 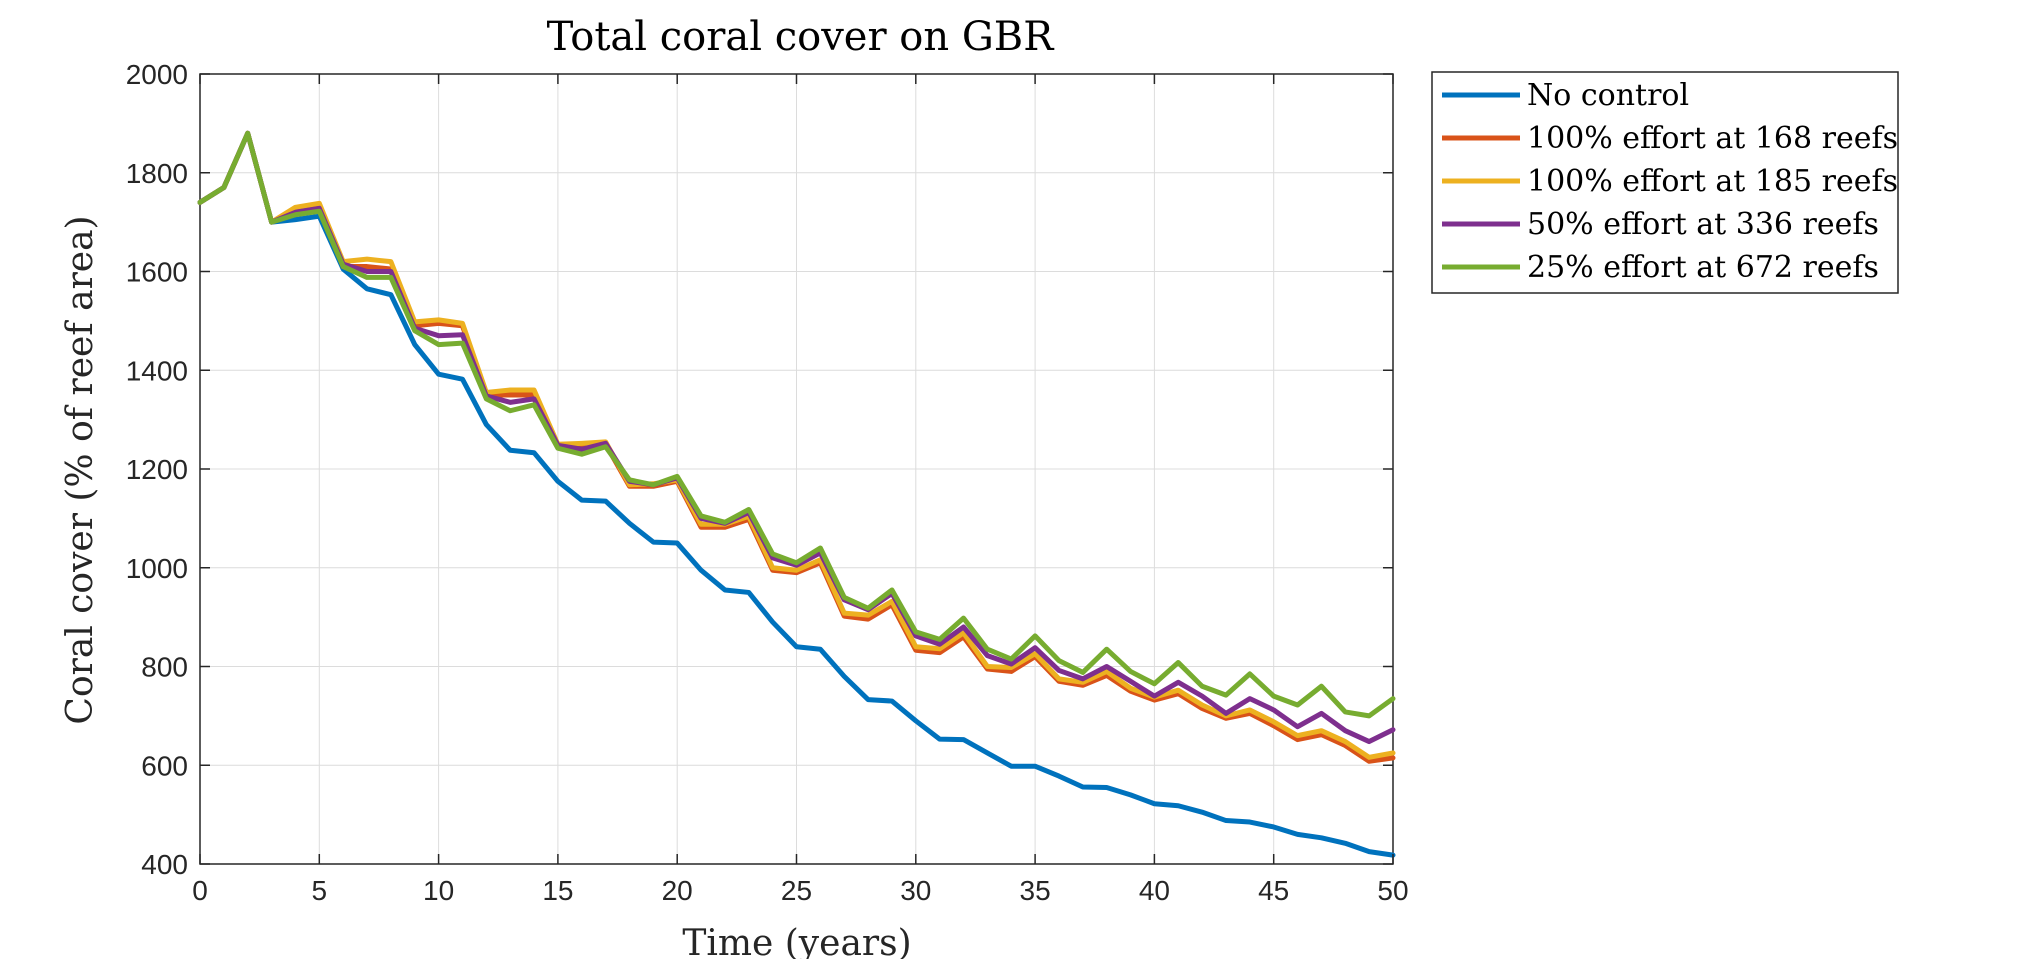 I want to click on y-tick-label: 1000, so click(x=157, y=568).